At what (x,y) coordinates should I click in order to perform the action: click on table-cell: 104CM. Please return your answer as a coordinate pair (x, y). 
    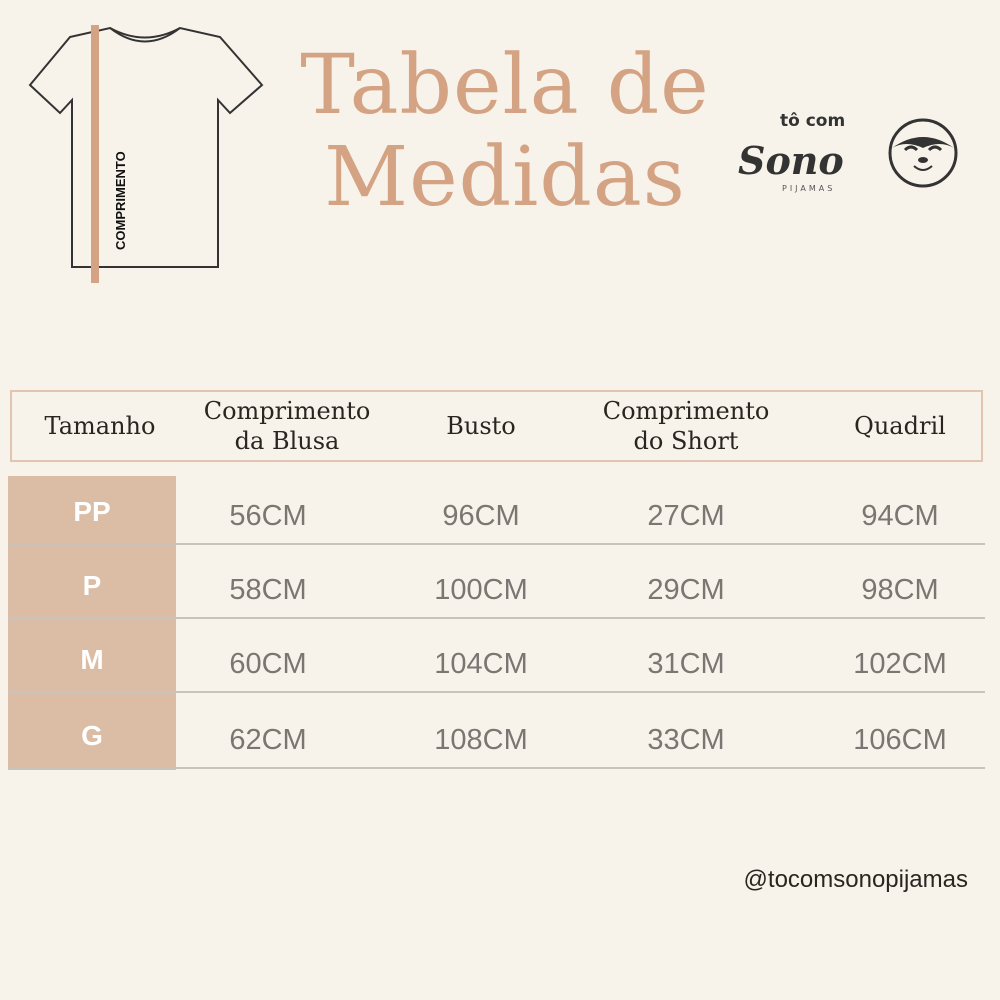
    Looking at the image, I should click on (481, 664).